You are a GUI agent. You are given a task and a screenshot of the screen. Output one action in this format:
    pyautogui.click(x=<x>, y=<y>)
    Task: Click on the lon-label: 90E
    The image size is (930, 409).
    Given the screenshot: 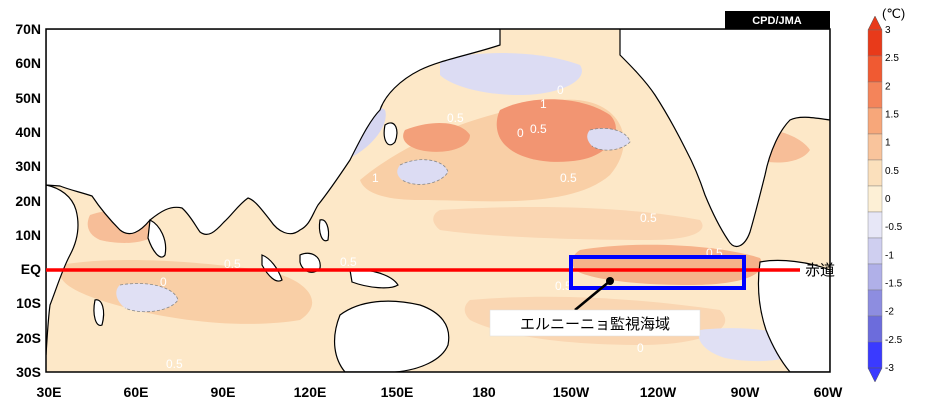 What is the action you would take?
    pyautogui.click(x=223, y=392)
    